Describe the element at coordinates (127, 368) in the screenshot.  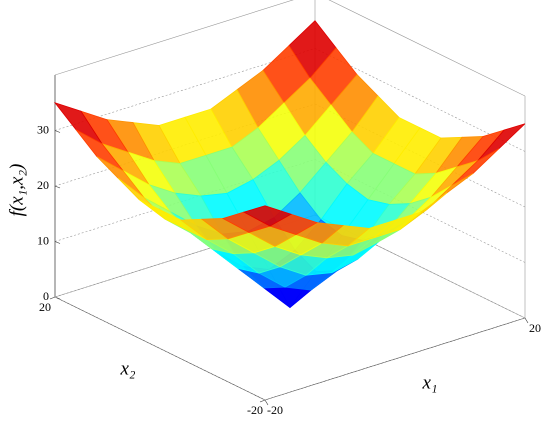
I see `x2-axis-label: x₂` at that location.